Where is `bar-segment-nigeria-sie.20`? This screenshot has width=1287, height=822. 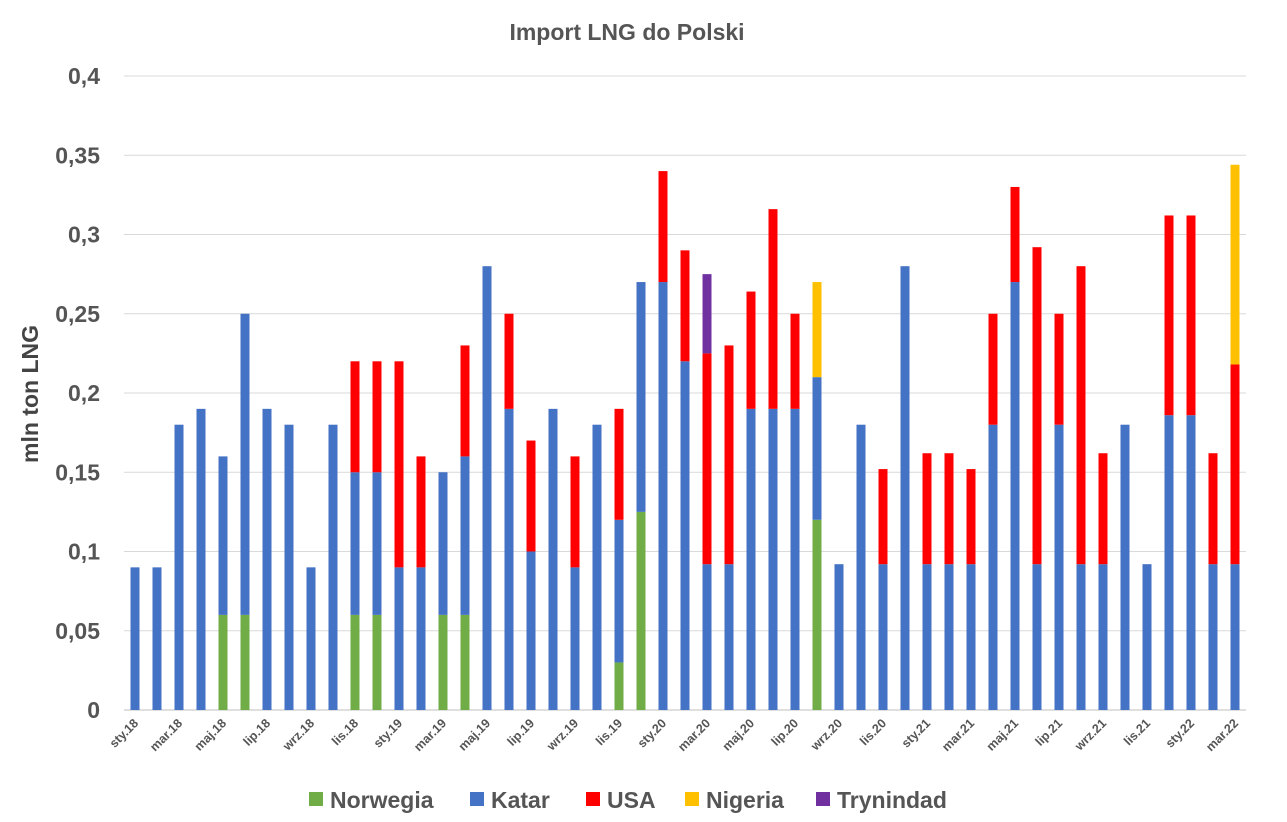
bar-segment-nigeria-sie.20 is located at coordinates (817, 330).